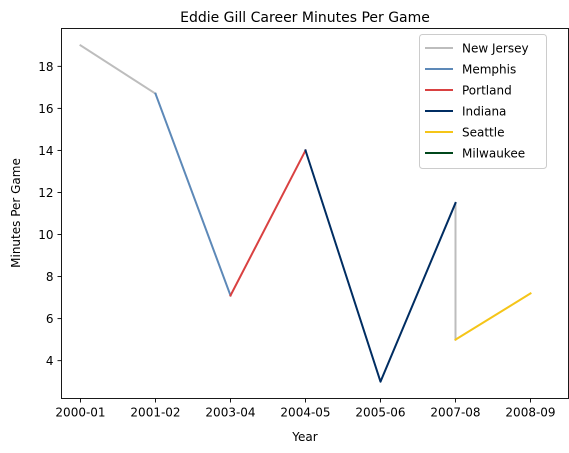 The image size is (569, 453). Describe the element at coordinates (495, 49) in the screenshot. I see `legend-label: New Jersey` at that location.